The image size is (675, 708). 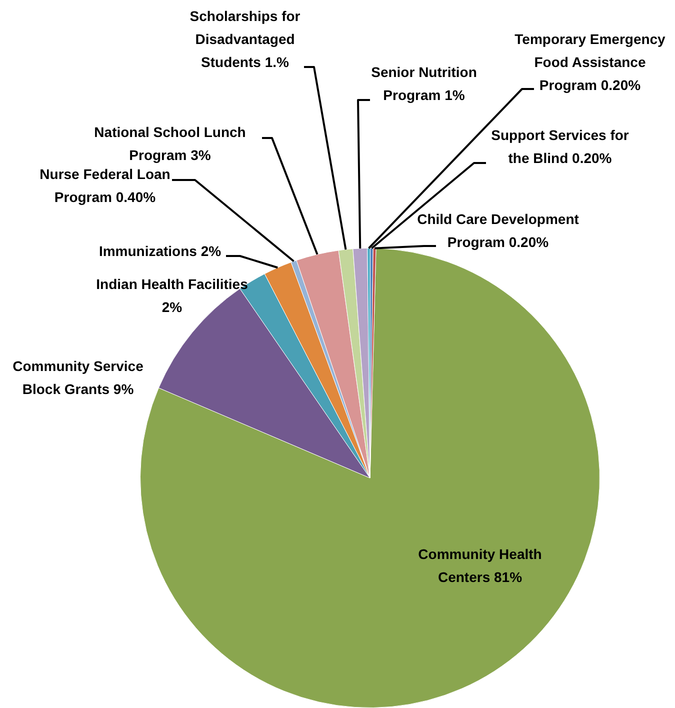 What do you see at coordinates (560, 146) in the screenshot?
I see `slice-label: Support Services for the Blind 0.20%` at bounding box center [560, 146].